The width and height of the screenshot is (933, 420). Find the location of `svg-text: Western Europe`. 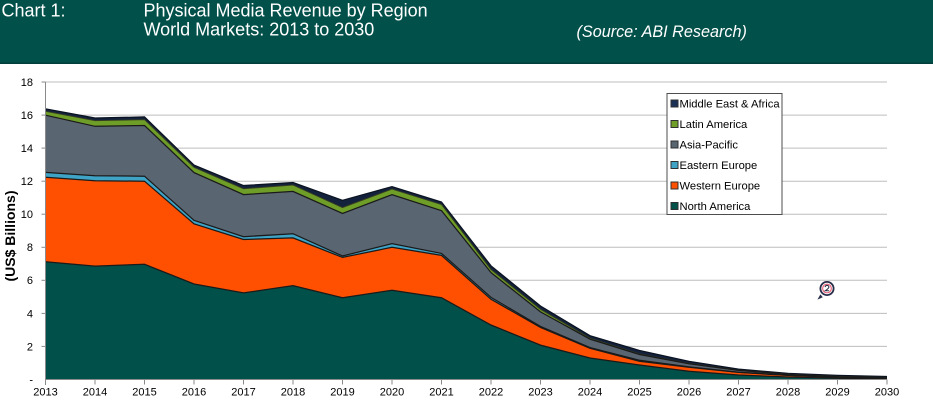

svg-text: Western Europe is located at coordinates (720, 187).